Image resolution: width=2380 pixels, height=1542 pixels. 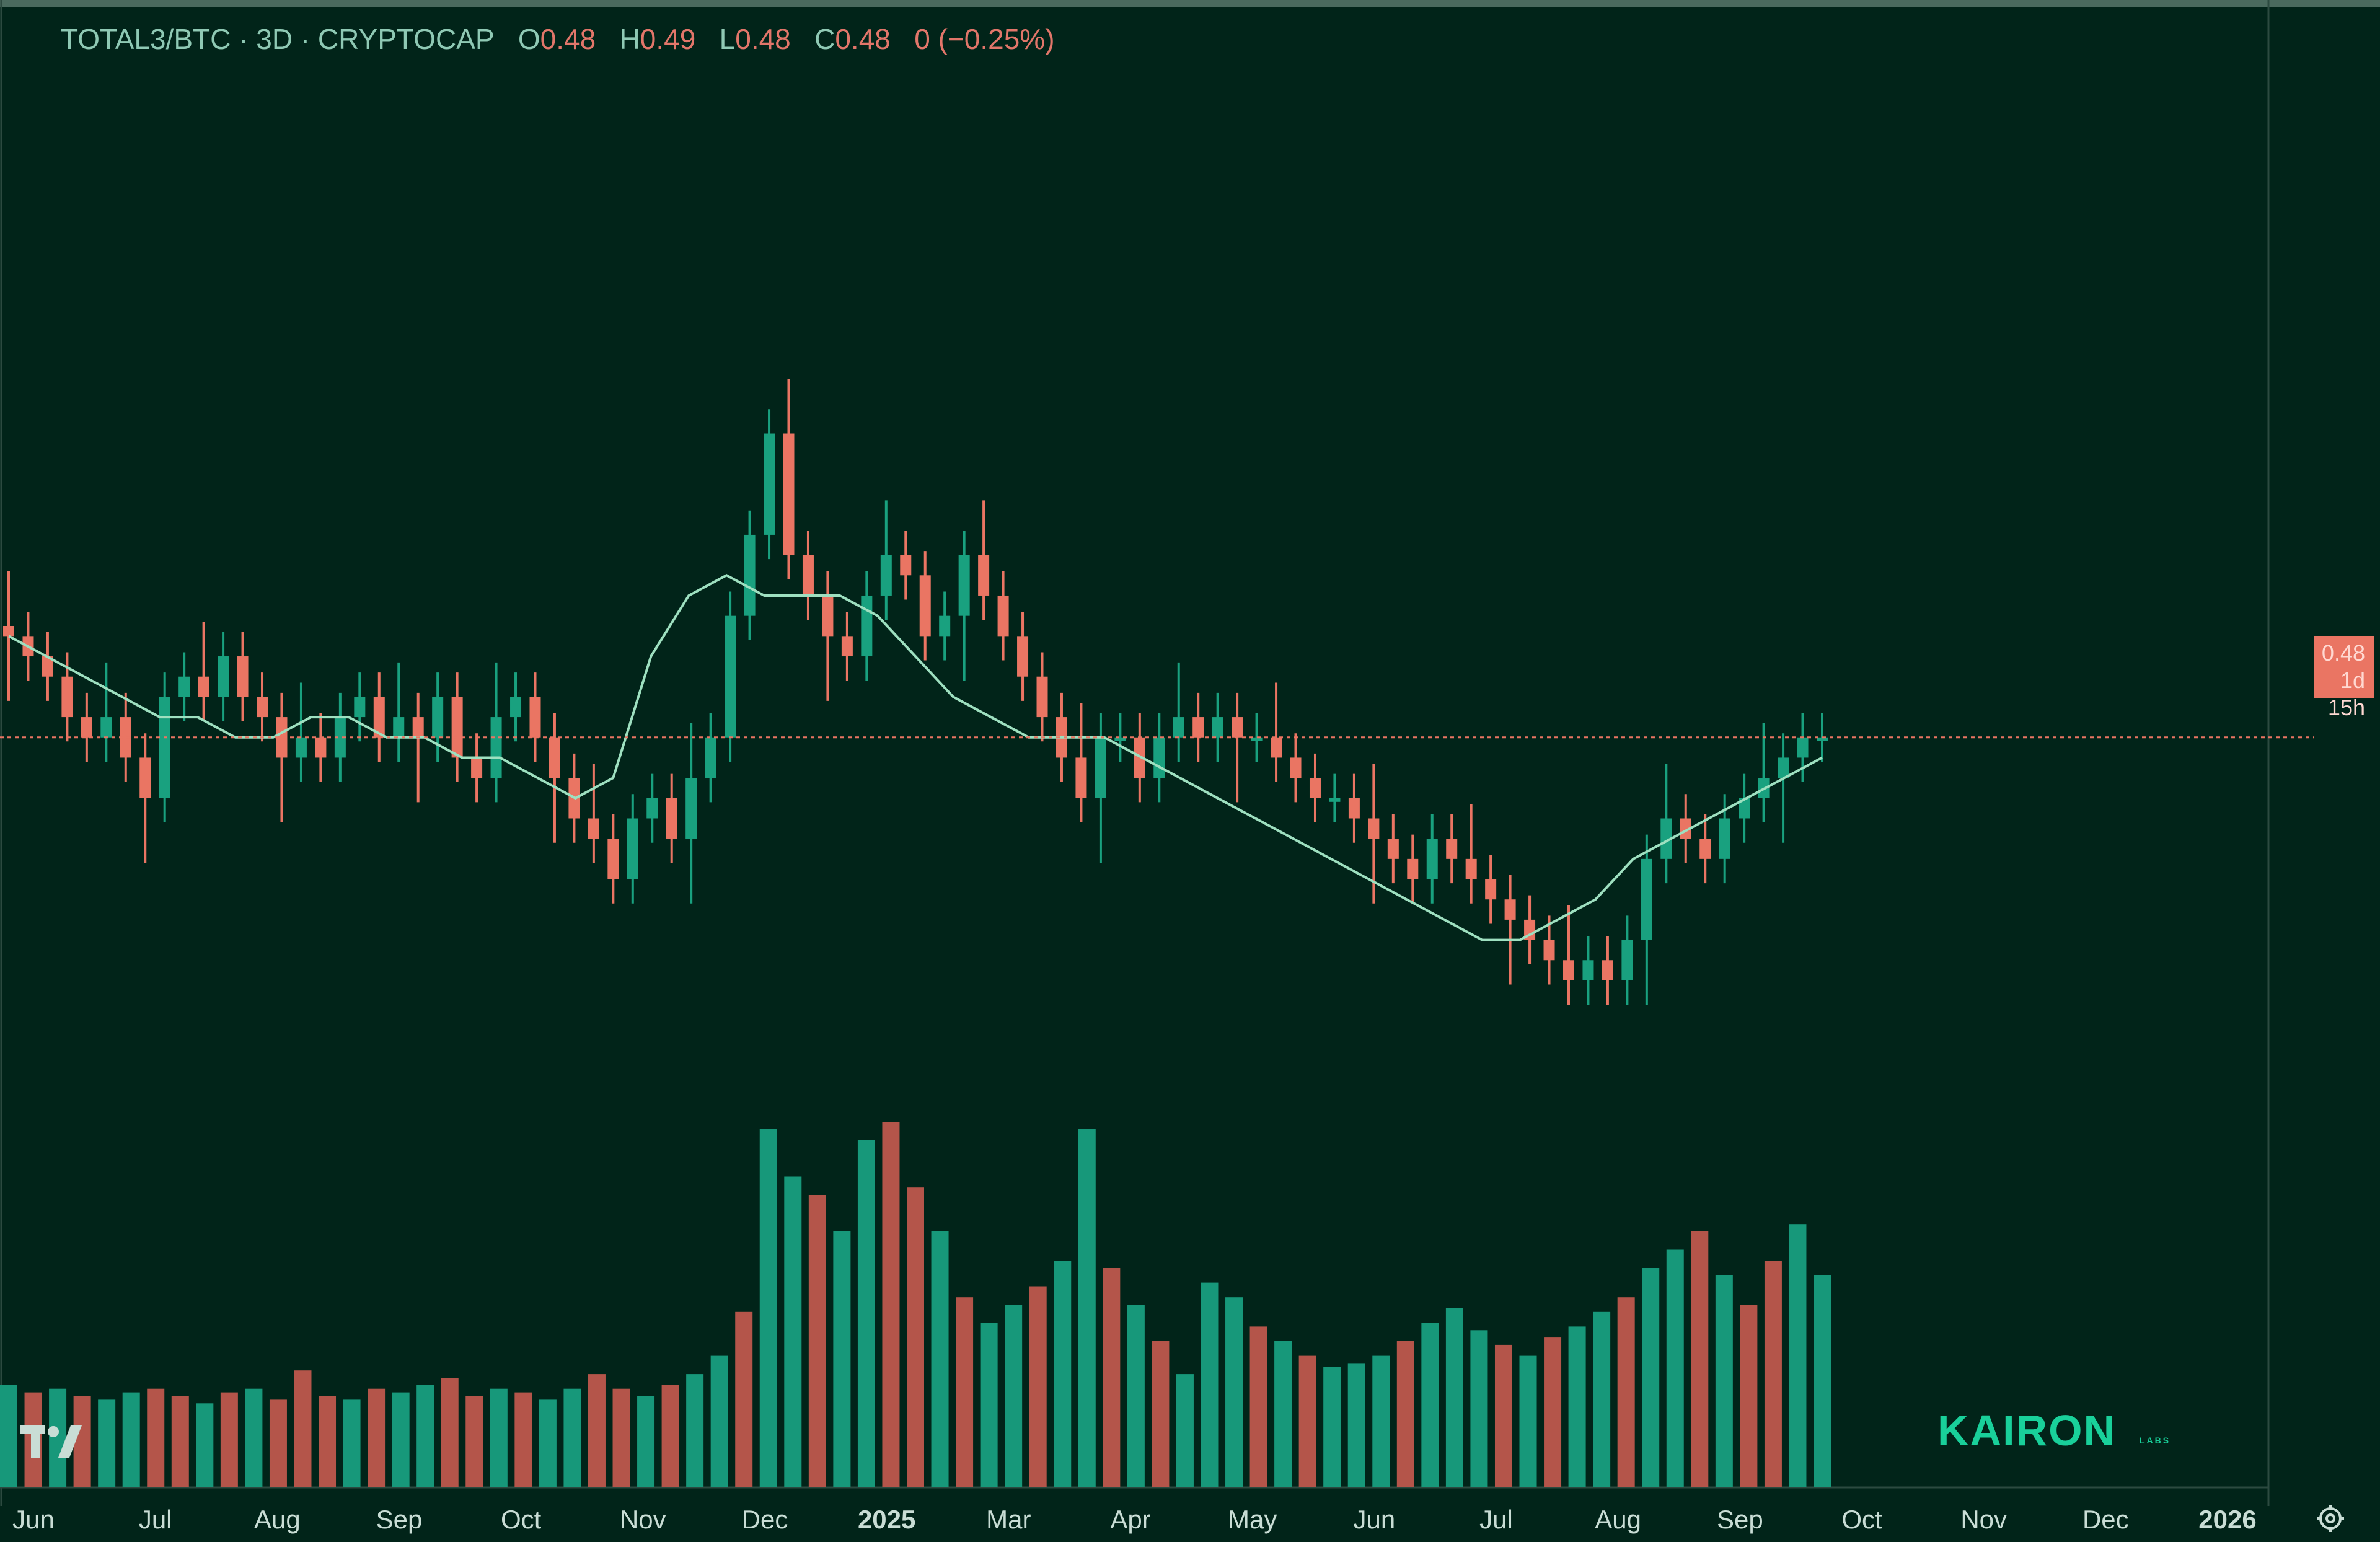 I want to click on gear-icon, so click(x=2330, y=1518).